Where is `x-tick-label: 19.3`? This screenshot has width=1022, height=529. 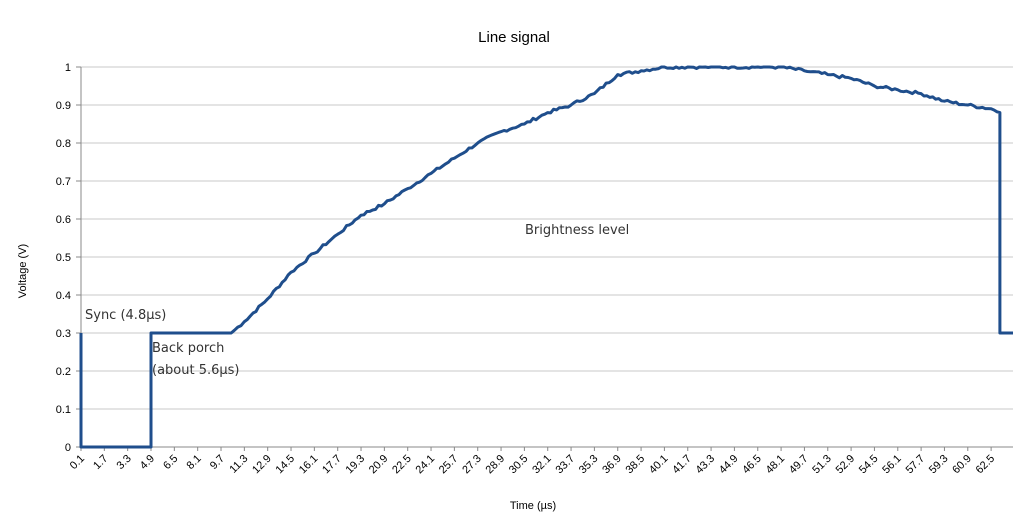 x-tick-label: 19.3 is located at coordinates (356, 465).